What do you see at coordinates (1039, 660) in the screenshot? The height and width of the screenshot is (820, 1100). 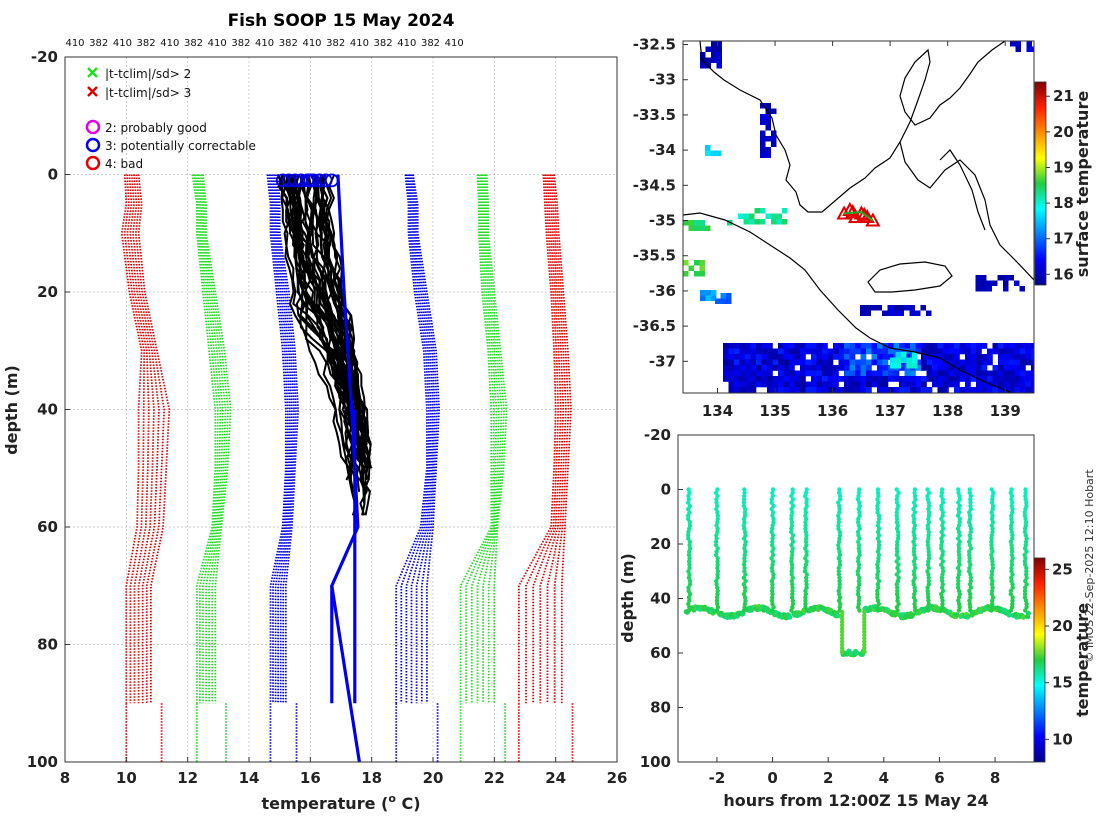 I see `td-colorbar` at bounding box center [1039, 660].